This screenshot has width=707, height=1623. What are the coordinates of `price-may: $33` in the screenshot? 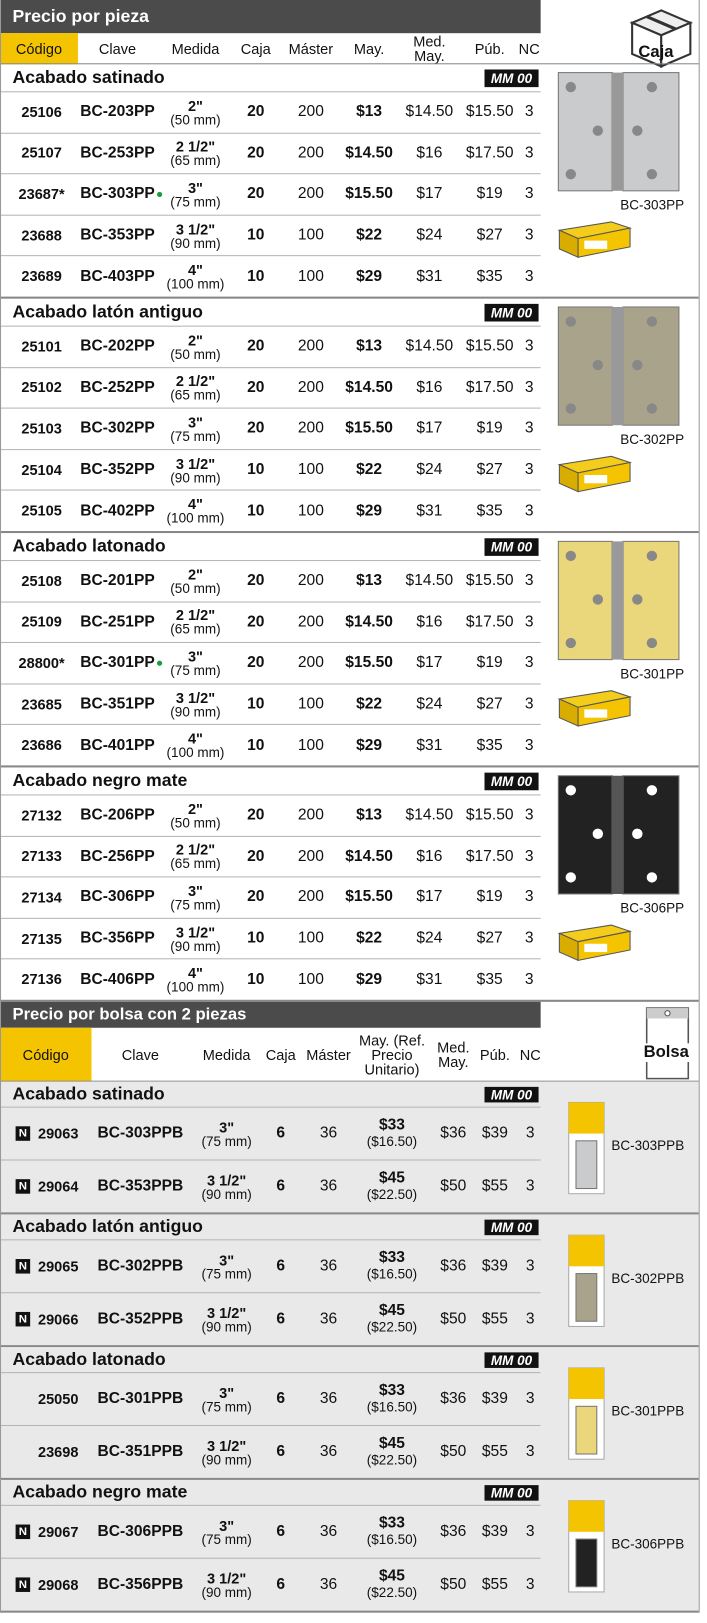 It's located at (391, 1257).